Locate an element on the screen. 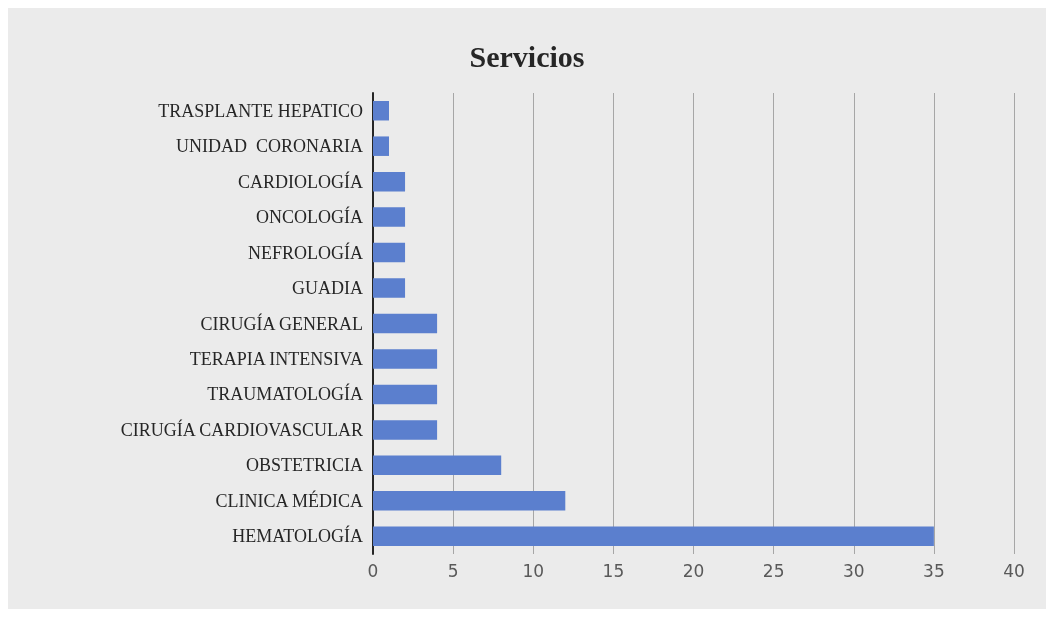 Image resolution: width=1054 pixels, height=617 pixels. x-tick-label: 10 is located at coordinates (533, 570).